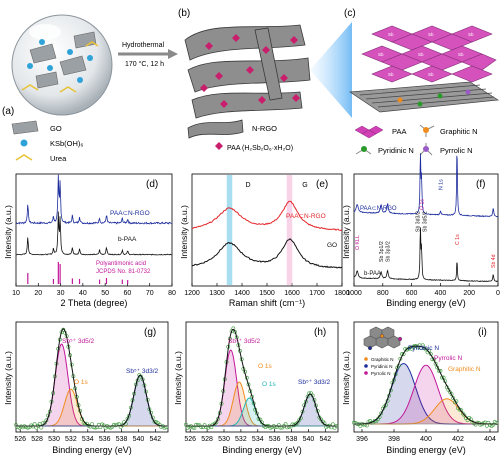  Describe the element at coordinates (434, 98) in the screenshot. I see `n-dopant-atoms` at that location.